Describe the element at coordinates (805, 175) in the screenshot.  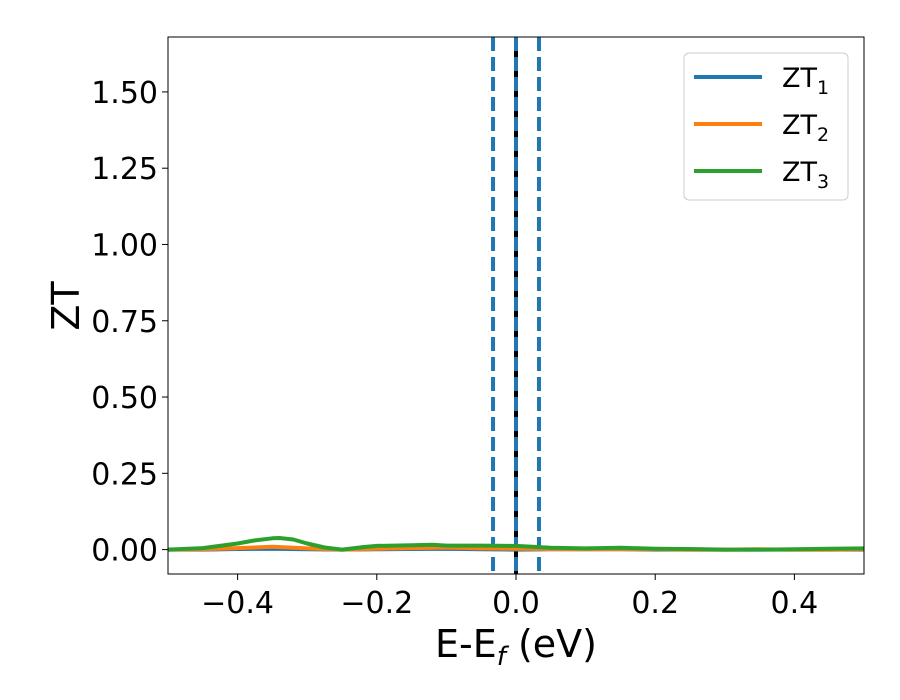
I see `legend-label-zt3: ZT3` at that location.